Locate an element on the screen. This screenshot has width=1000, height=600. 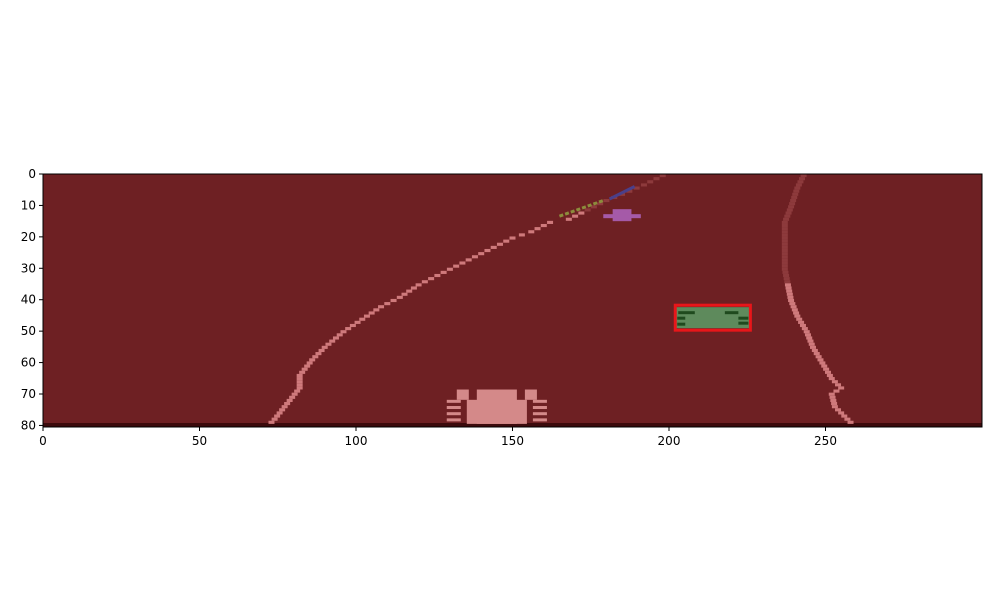
x-tick-label: 200 is located at coordinates (669, 441).